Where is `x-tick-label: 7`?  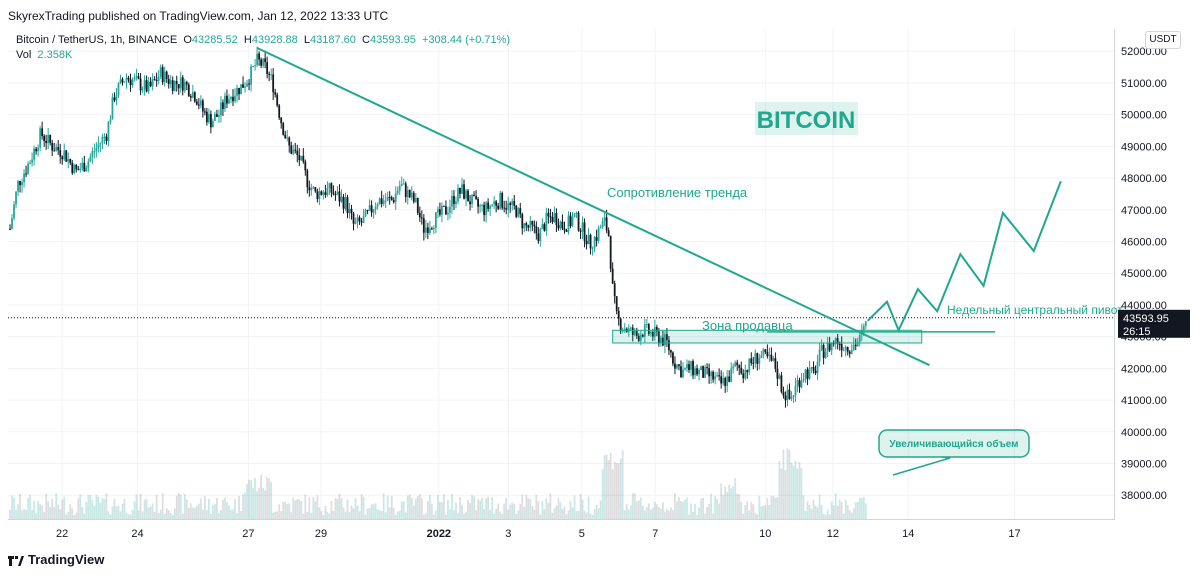
x-tick-label: 7 is located at coordinates (655, 534).